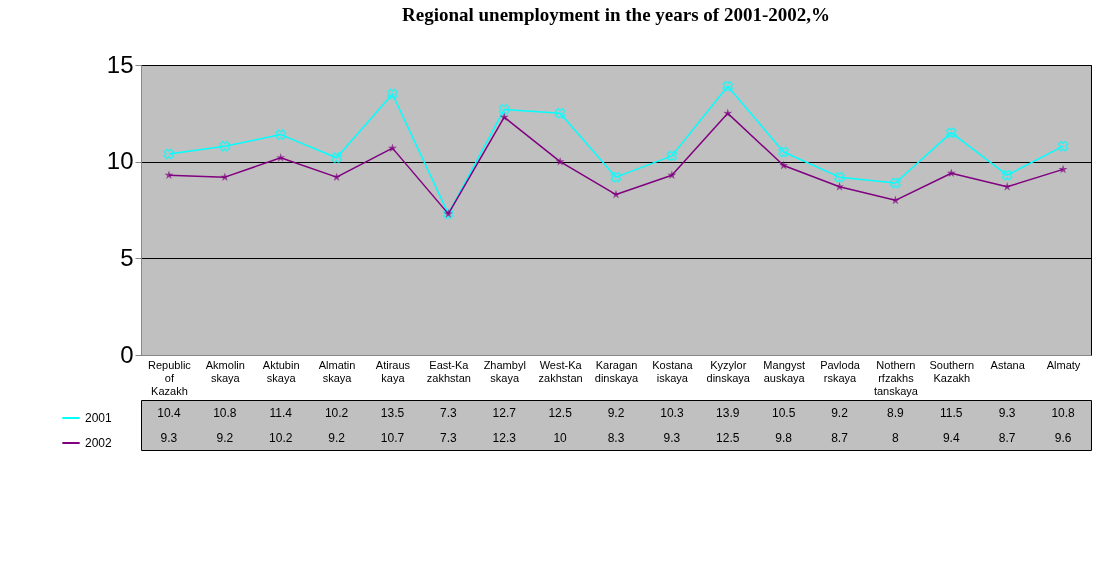  What do you see at coordinates (840, 371) in the screenshot?
I see `x-tick-label: Pavlodarskaya` at bounding box center [840, 371].